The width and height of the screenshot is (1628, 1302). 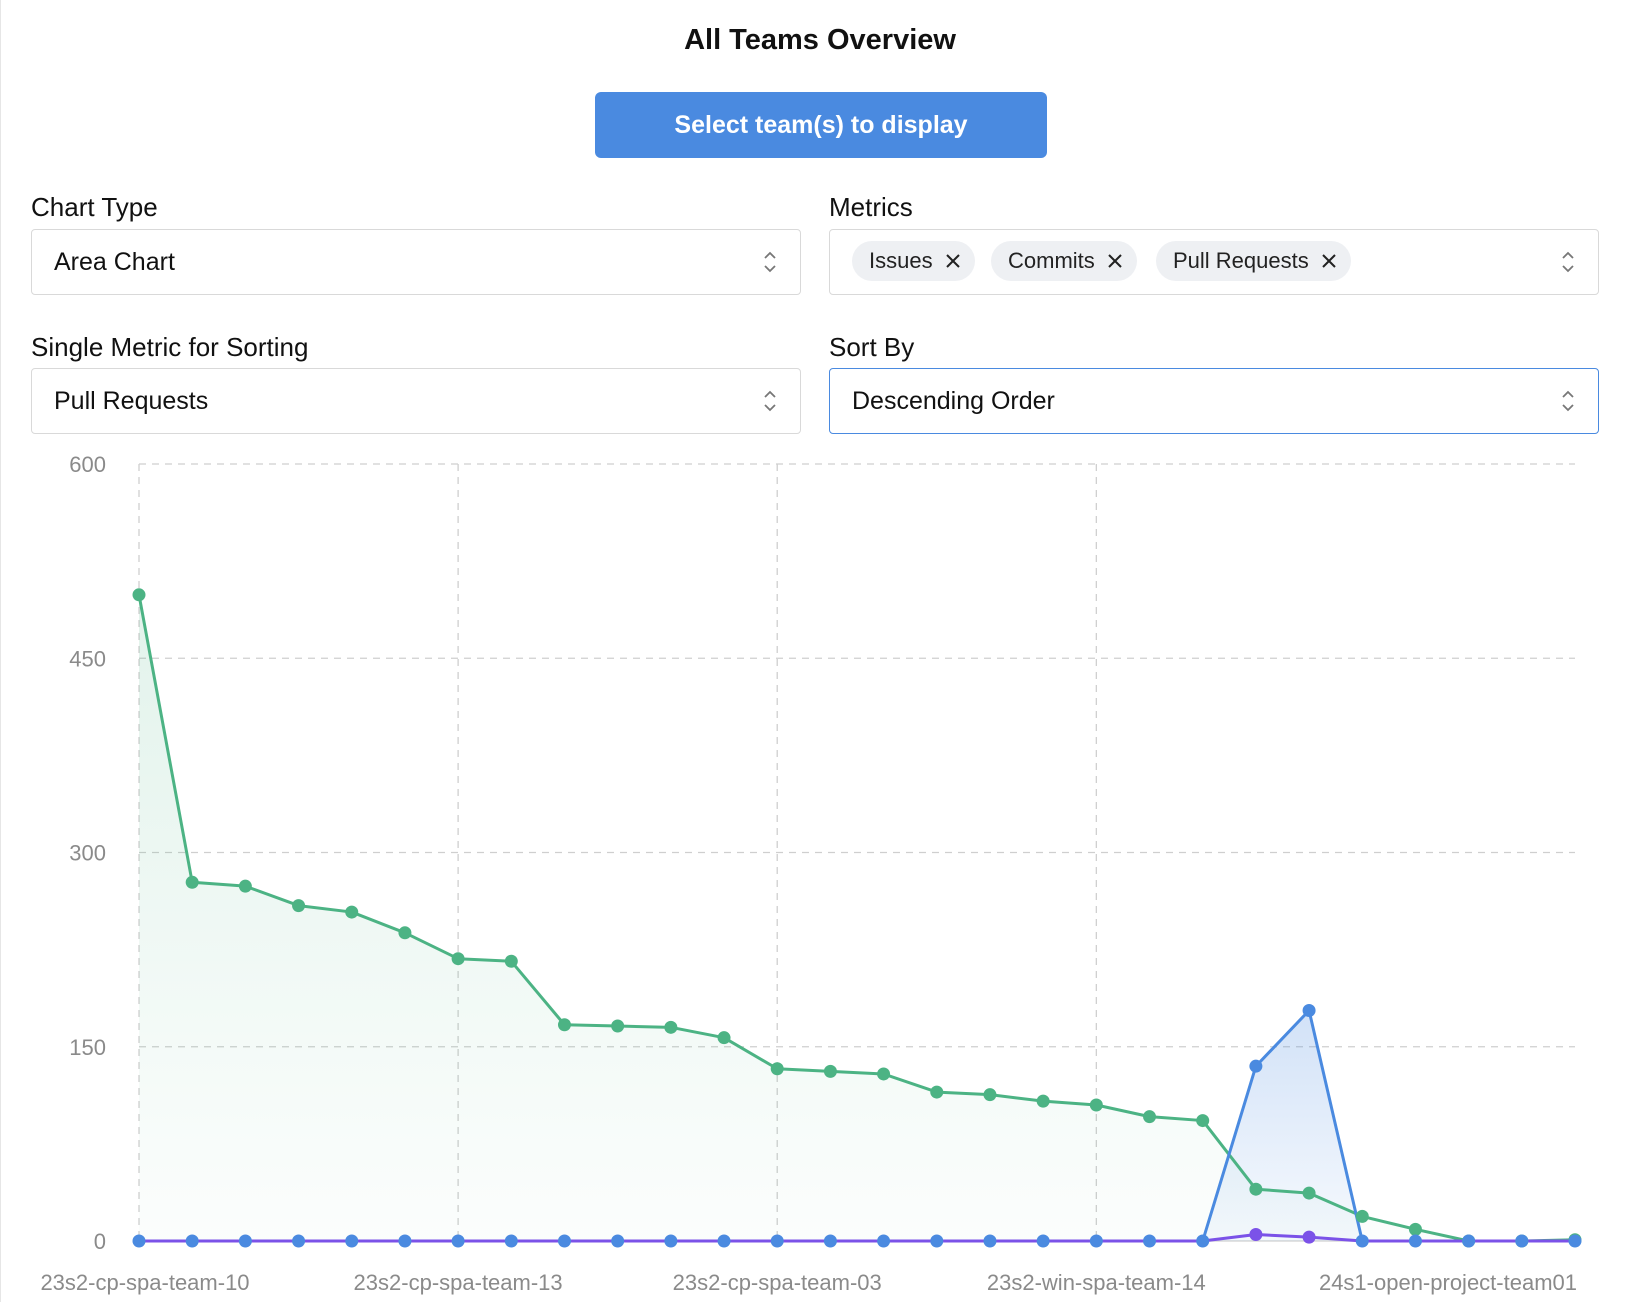 What do you see at coordinates (821, 125) in the screenshot?
I see `select-teams-button: Select team(s) to display` at bounding box center [821, 125].